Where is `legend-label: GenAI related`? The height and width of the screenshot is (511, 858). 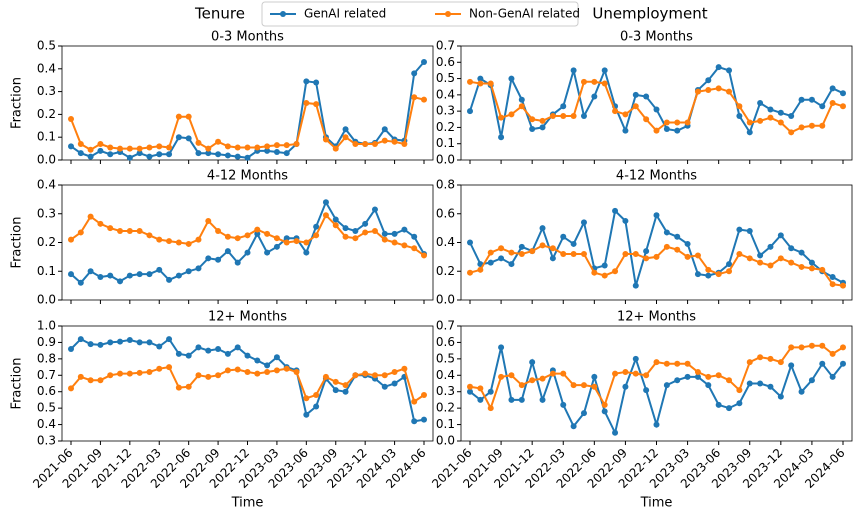 legend-label: GenAI related is located at coordinates (345, 14).